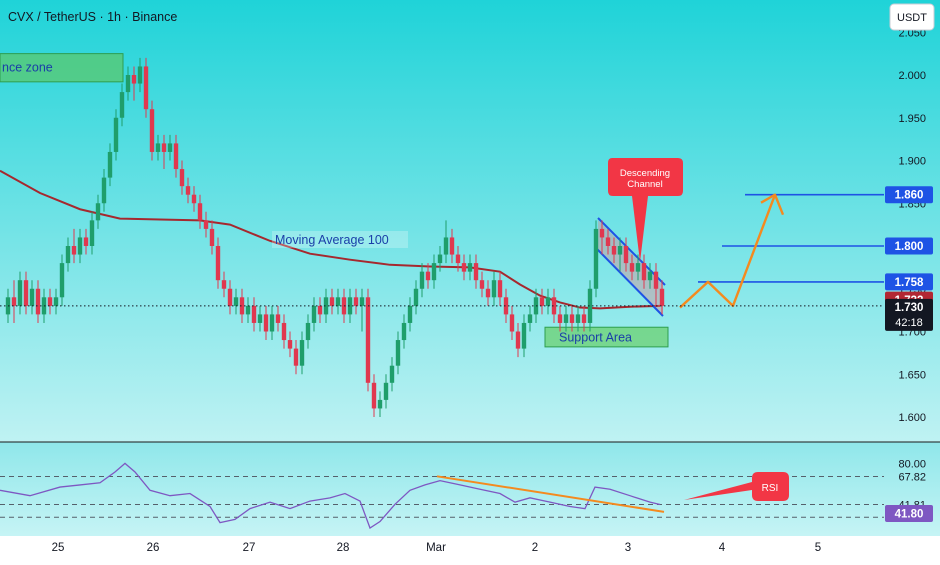 The height and width of the screenshot is (565, 940). What do you see at coordinates (736, 486) in the screenshot?
I see `rsi-callout` at bounding box center [736, 486].